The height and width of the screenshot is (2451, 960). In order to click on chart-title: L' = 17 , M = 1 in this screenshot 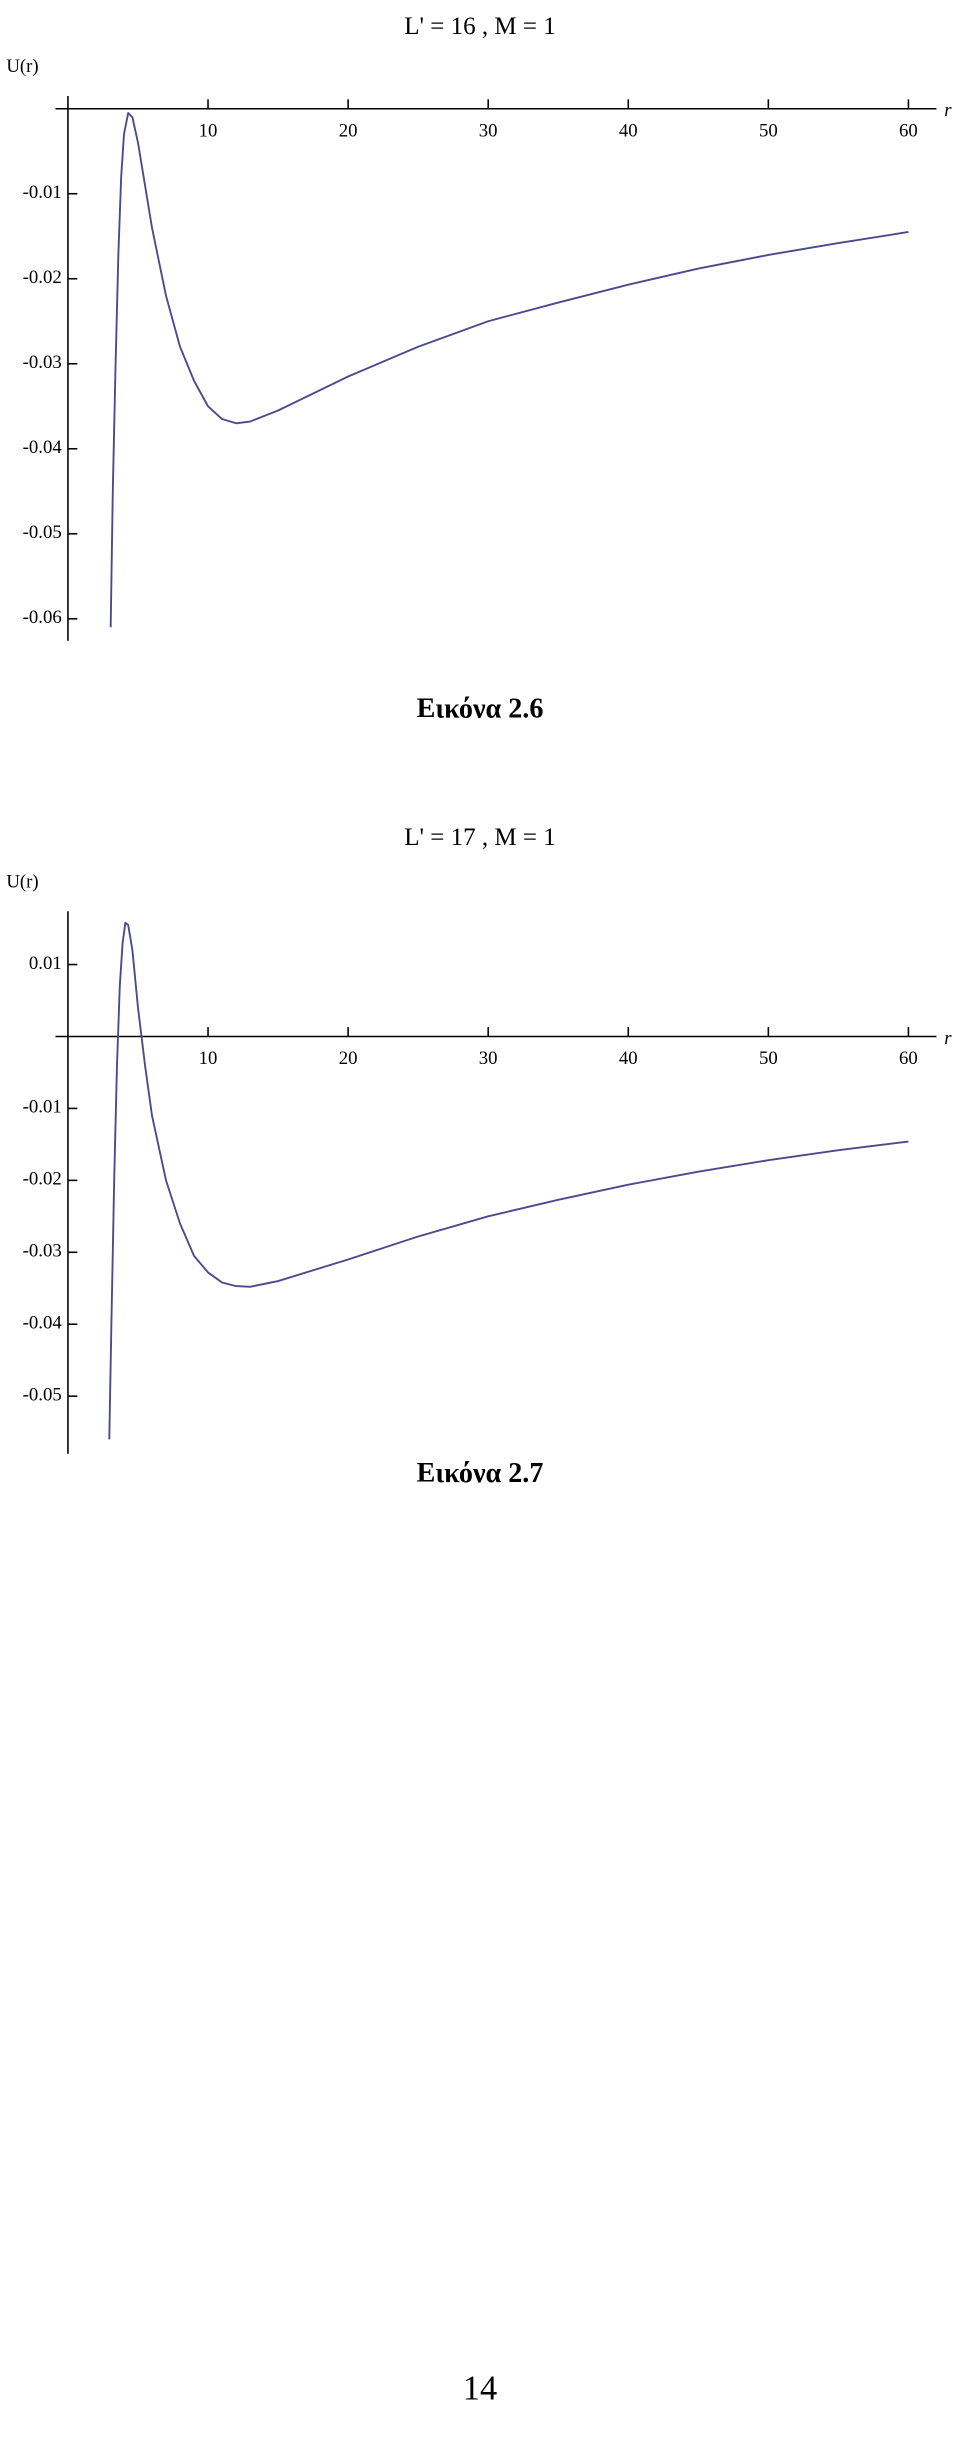, I will do `click(479, 837)`.